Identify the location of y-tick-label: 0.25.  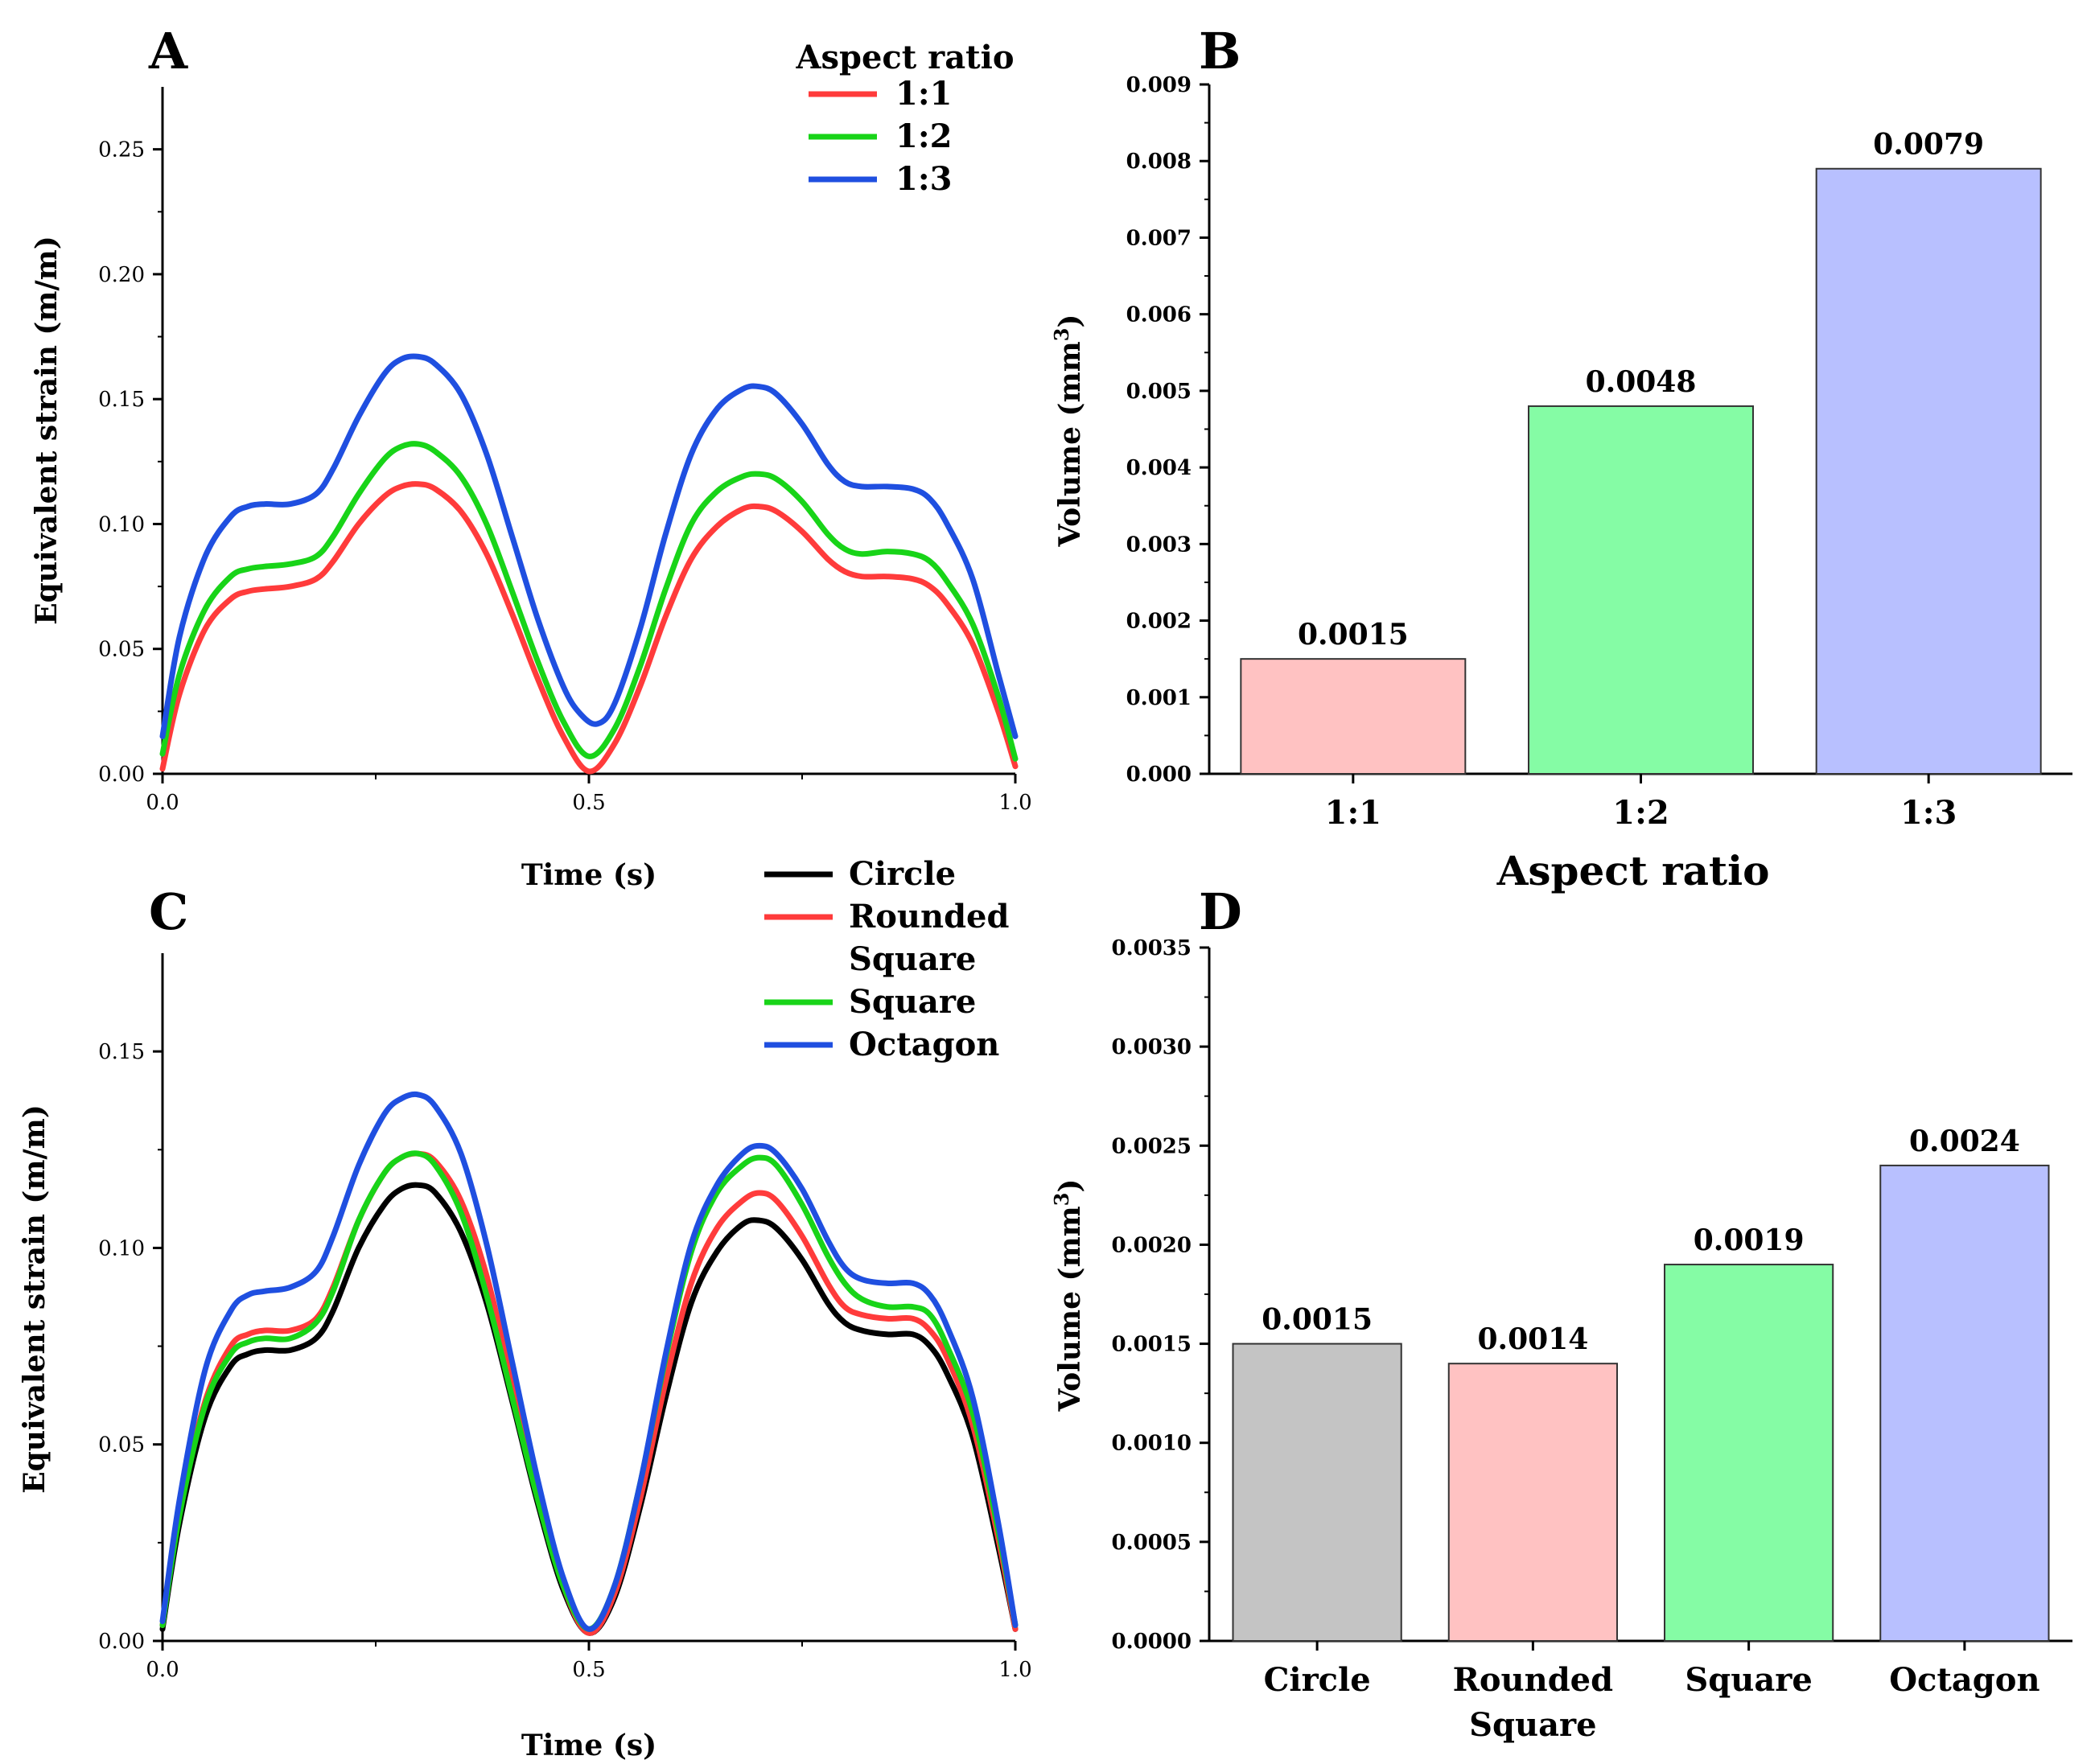
(121, 150).